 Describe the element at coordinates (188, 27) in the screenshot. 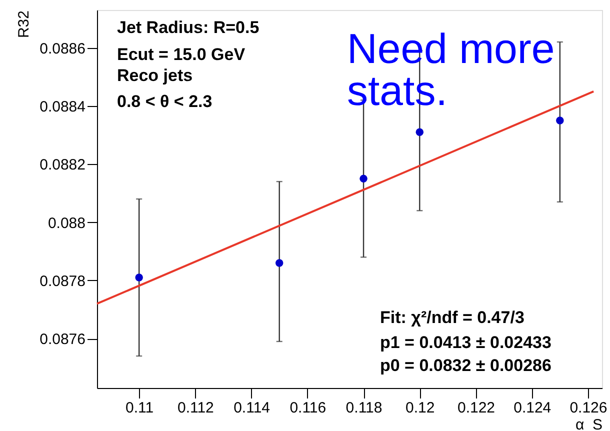

I see `annotation: Jet Radius: R=0.5` at that location.